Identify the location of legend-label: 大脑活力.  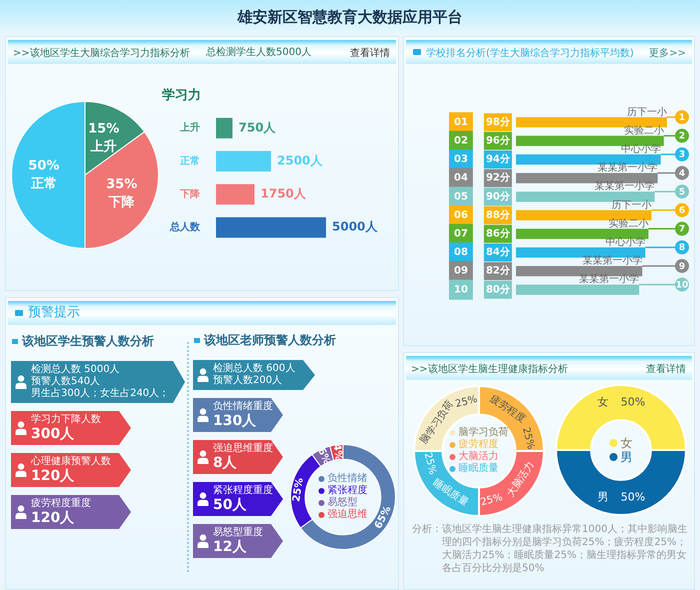
(478, 456).